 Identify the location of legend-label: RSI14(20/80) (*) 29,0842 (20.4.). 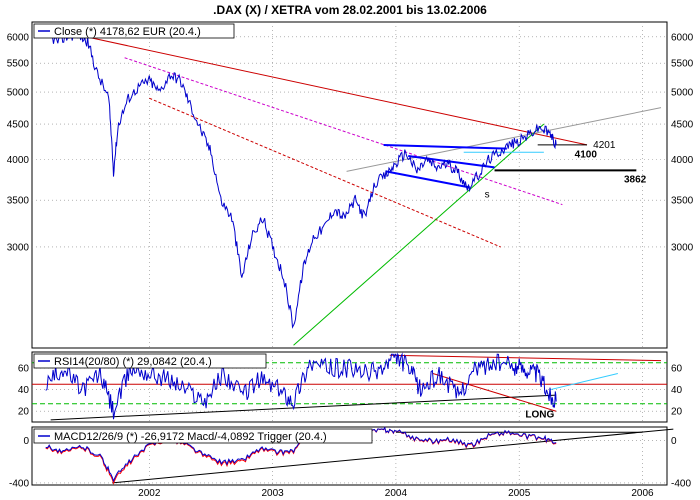
(133, 362).